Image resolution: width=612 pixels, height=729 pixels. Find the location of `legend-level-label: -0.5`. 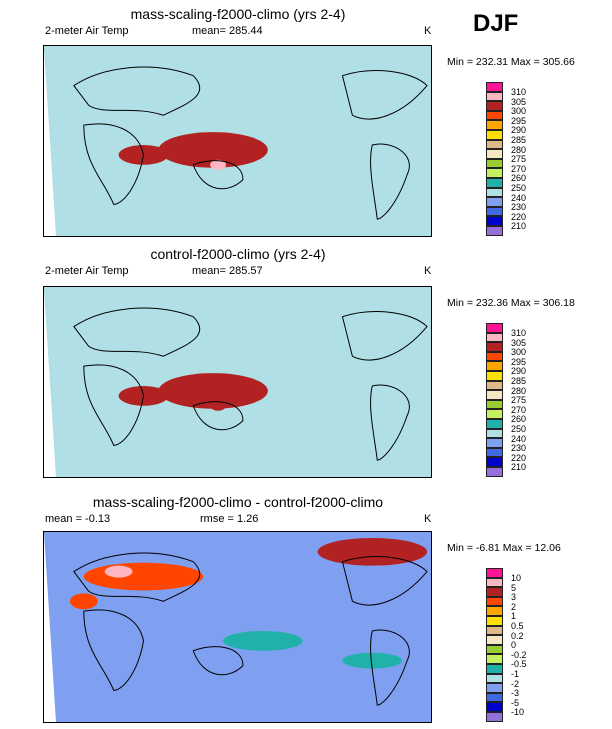

legend-level-label: -0.5 is located at coordinates (519, 664).